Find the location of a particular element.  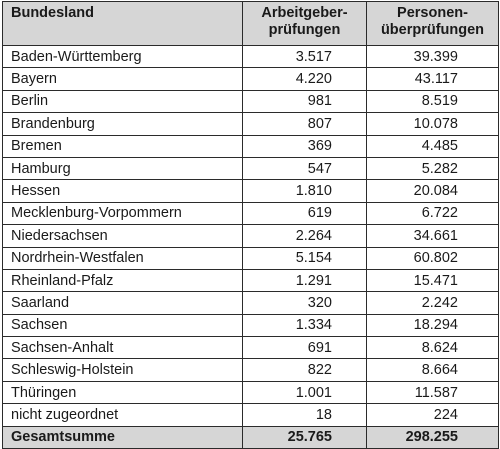

header-arbeitgeberpruefungen: Arbeitgeber- prüfungen is located at coordinates (304, 23).